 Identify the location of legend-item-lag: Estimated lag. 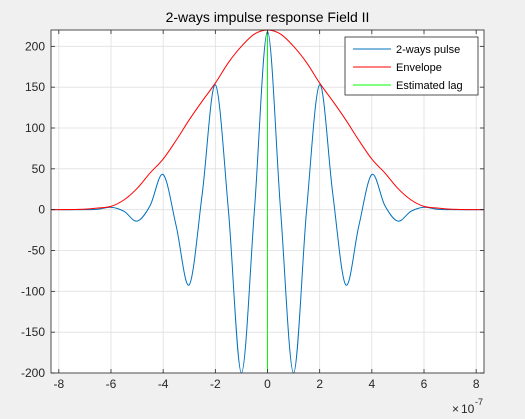
(408, 86).